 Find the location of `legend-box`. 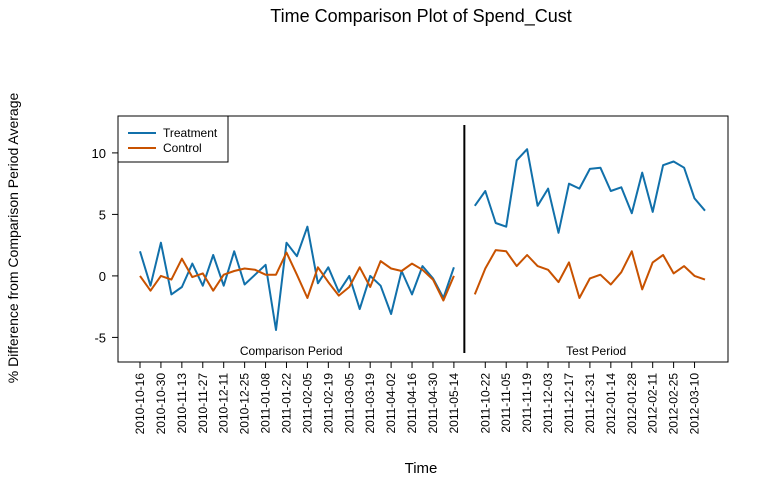

legend-box is located at coordinates (173, 139).